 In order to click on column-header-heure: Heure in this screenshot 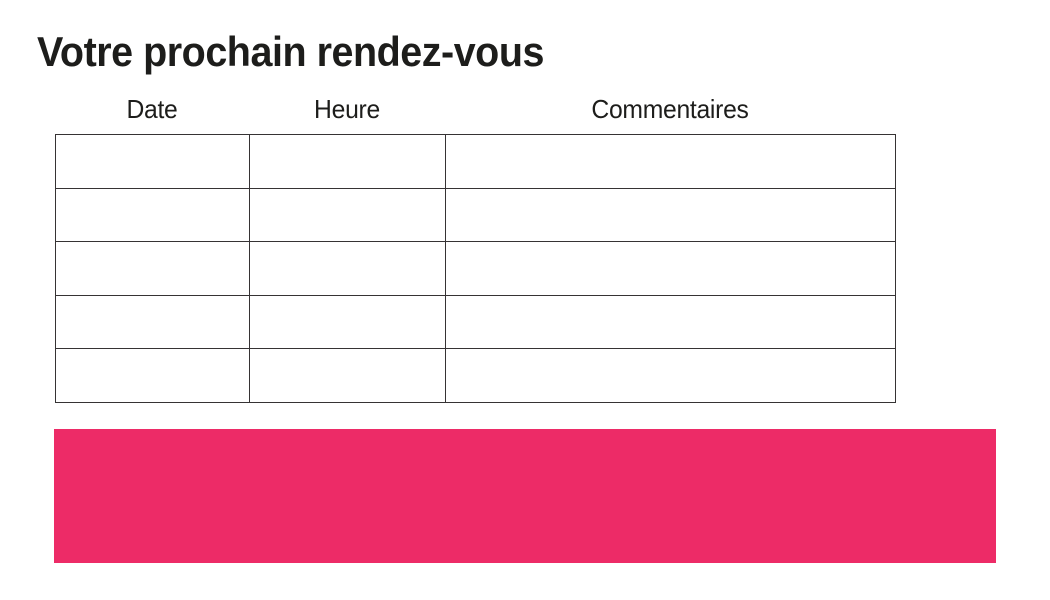, I will do `click(347, 108)`.